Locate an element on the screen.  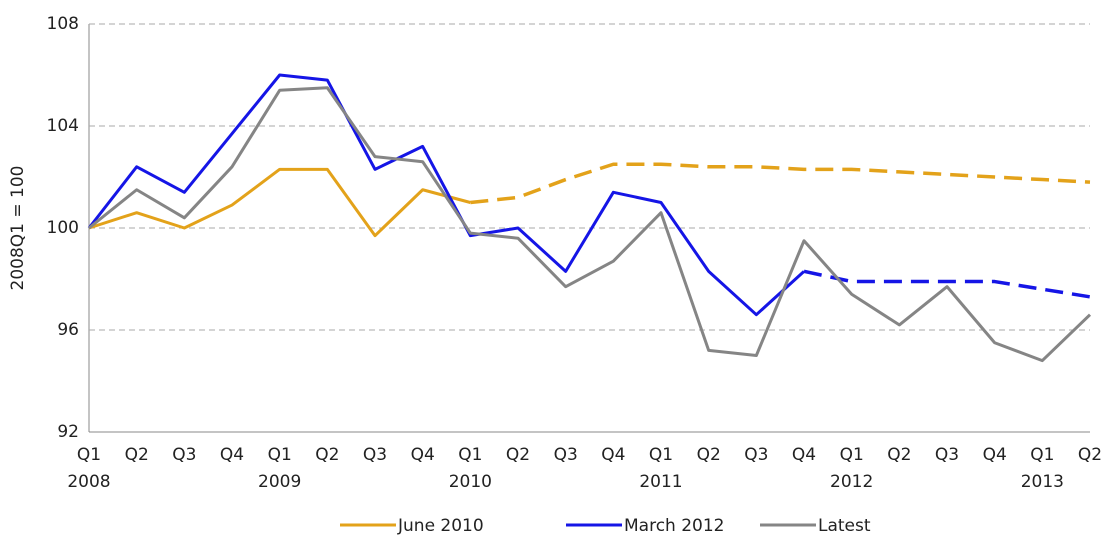
x-tick-year: 2013 is located at coordinates (1042, 482).